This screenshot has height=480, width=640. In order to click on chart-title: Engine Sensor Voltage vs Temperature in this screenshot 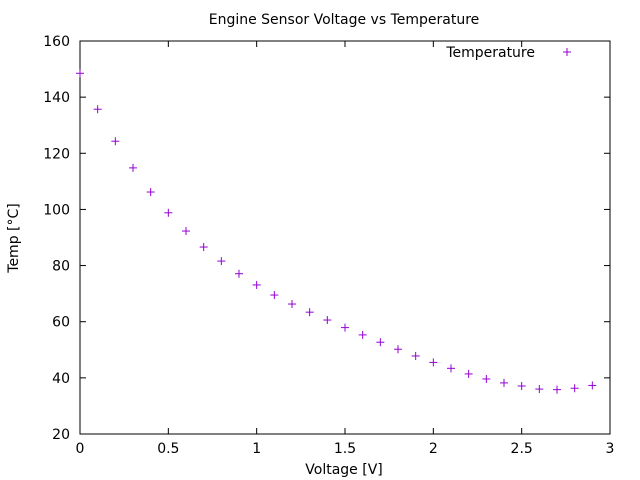, I will do `click(344, 20)`.